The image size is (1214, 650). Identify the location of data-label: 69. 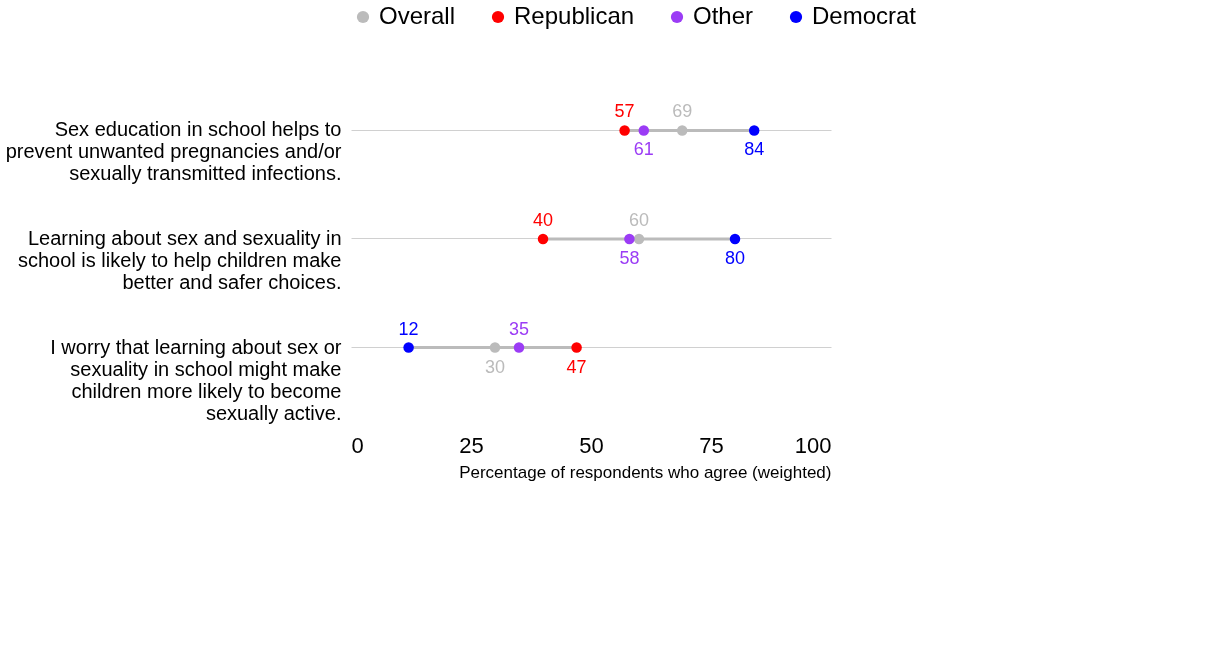
(682, 111).